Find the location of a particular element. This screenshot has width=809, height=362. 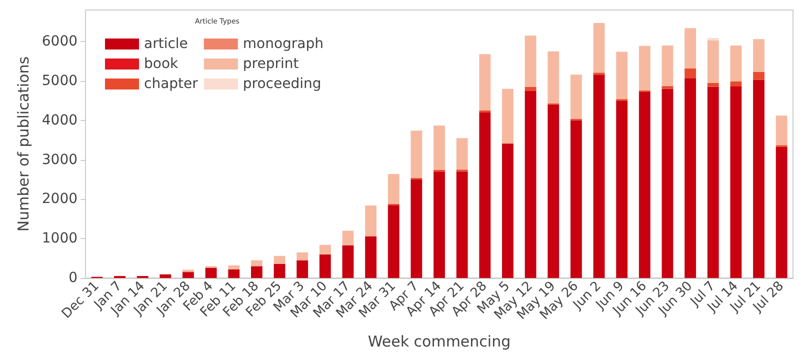

legend-label: chapter is located at coordinates (171, 84).